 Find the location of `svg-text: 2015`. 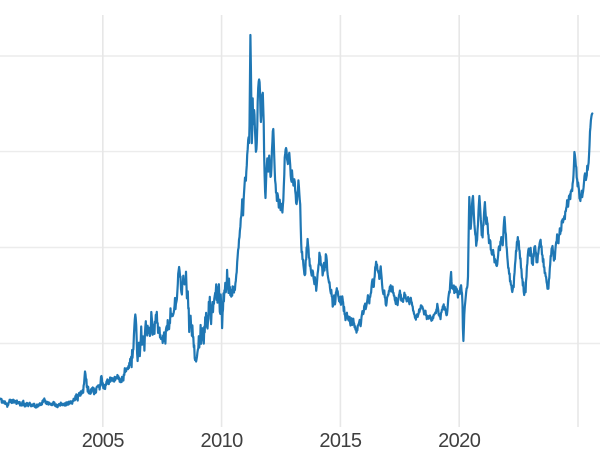

svg-text: 2015 is located at coordinates (340, 440).